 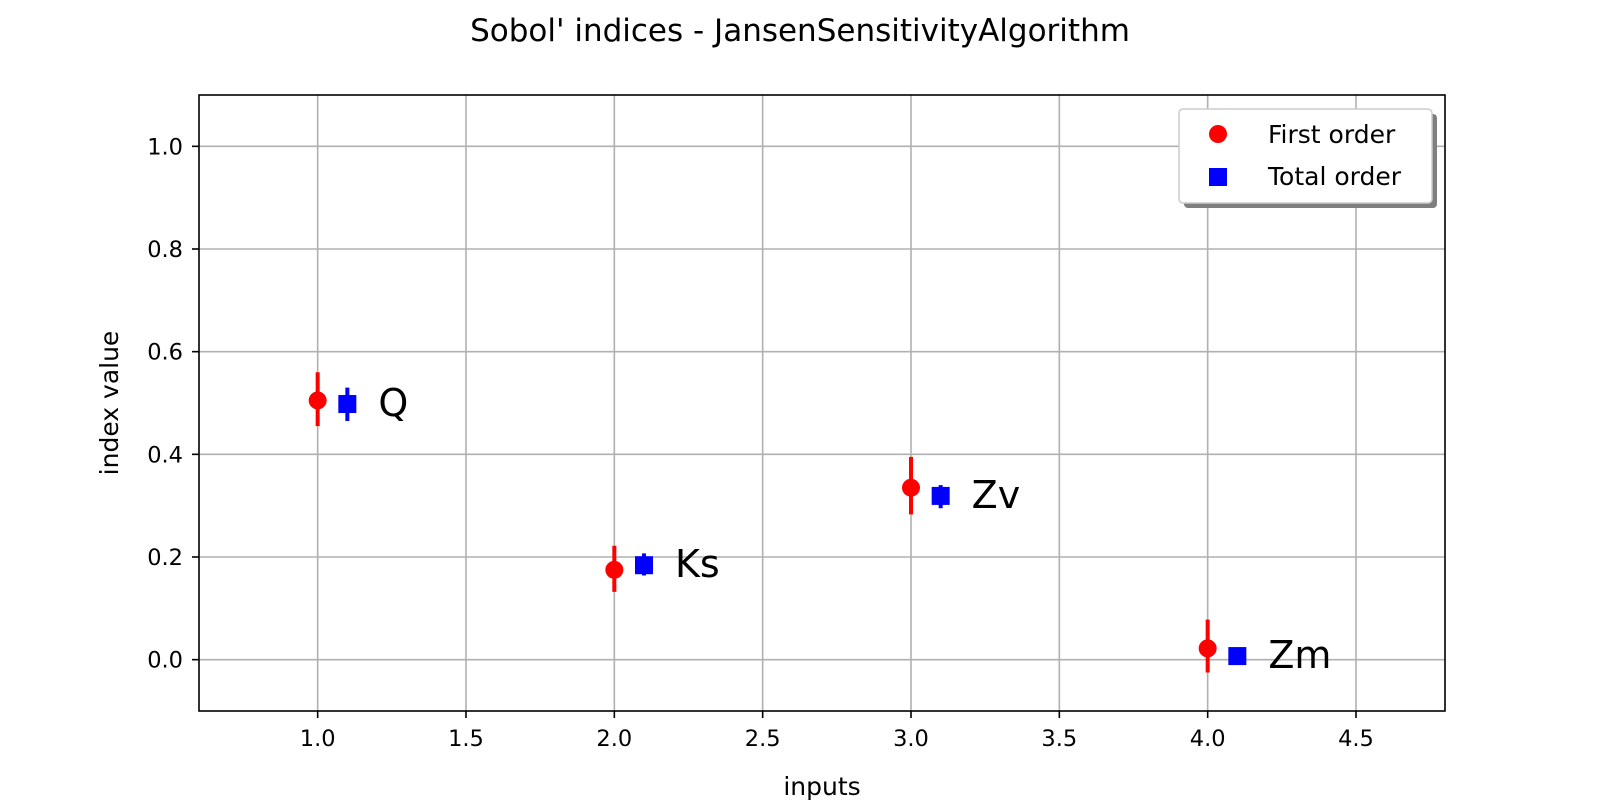 What do you see at coordinates (165, 147) in the screenshot?
I see `y-tick-label: 1.0` at bounding box center [165, 147].